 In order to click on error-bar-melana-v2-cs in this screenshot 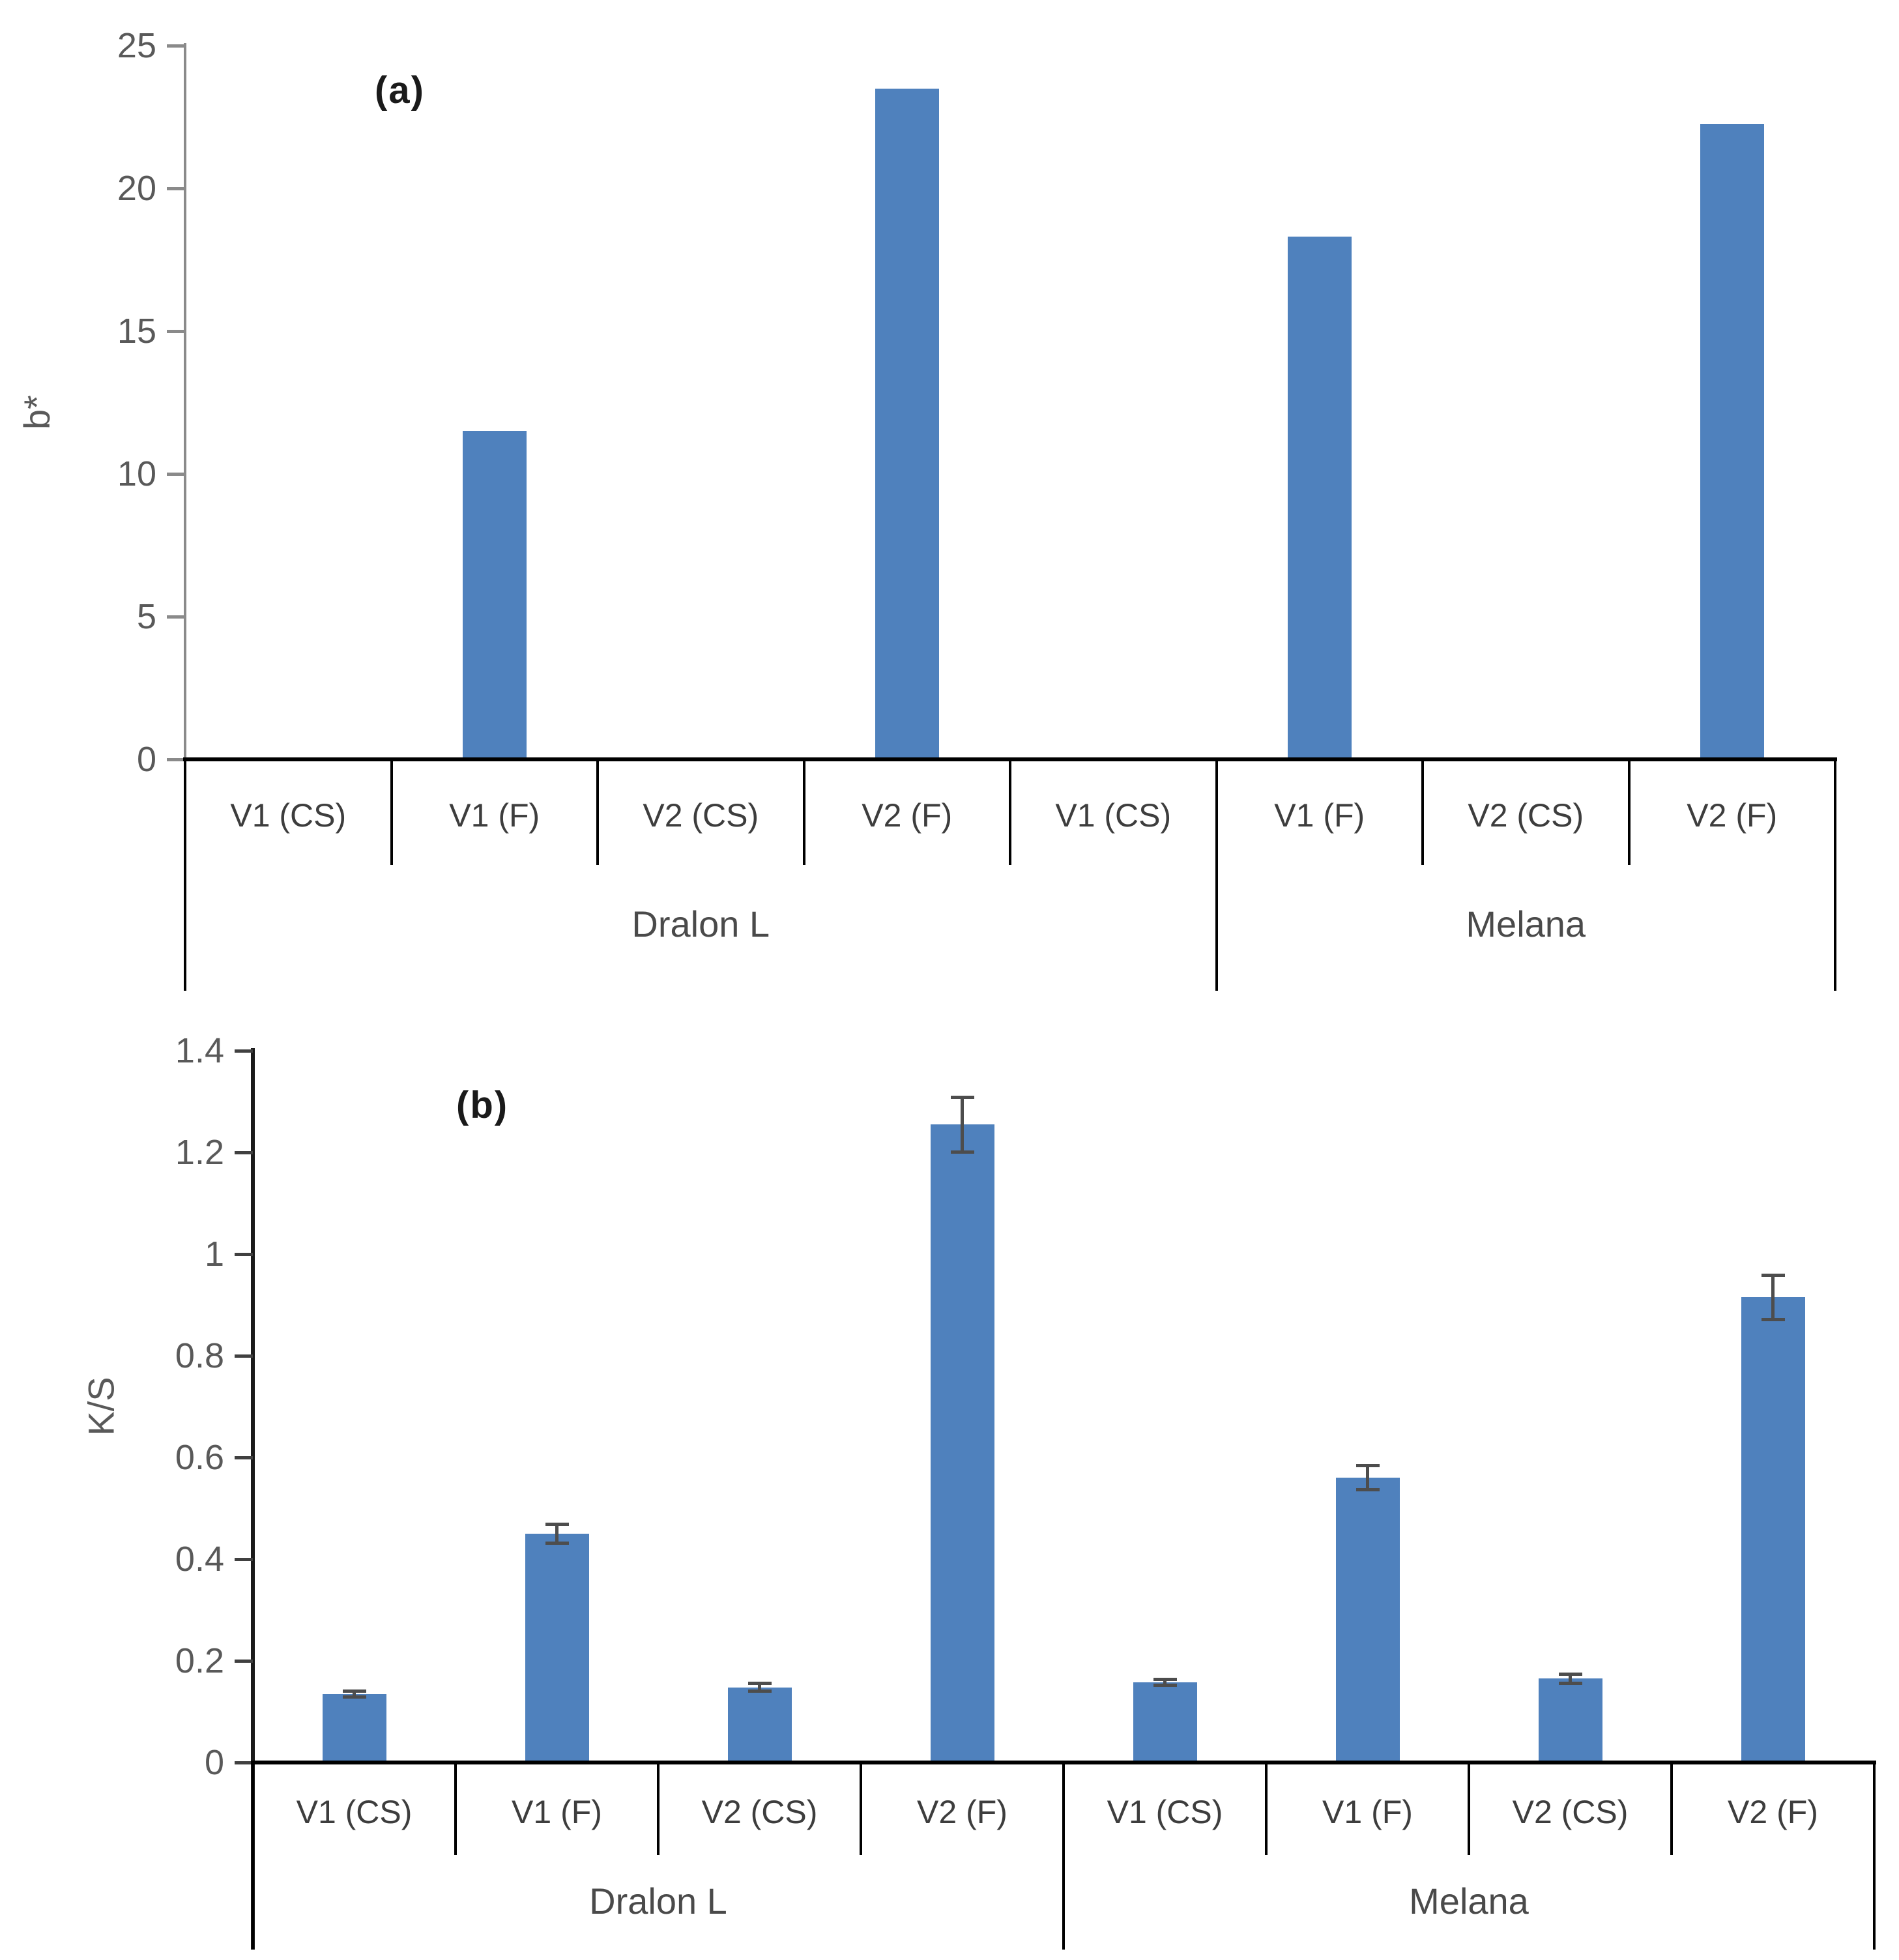, I will do `click(1570, 1678)`.